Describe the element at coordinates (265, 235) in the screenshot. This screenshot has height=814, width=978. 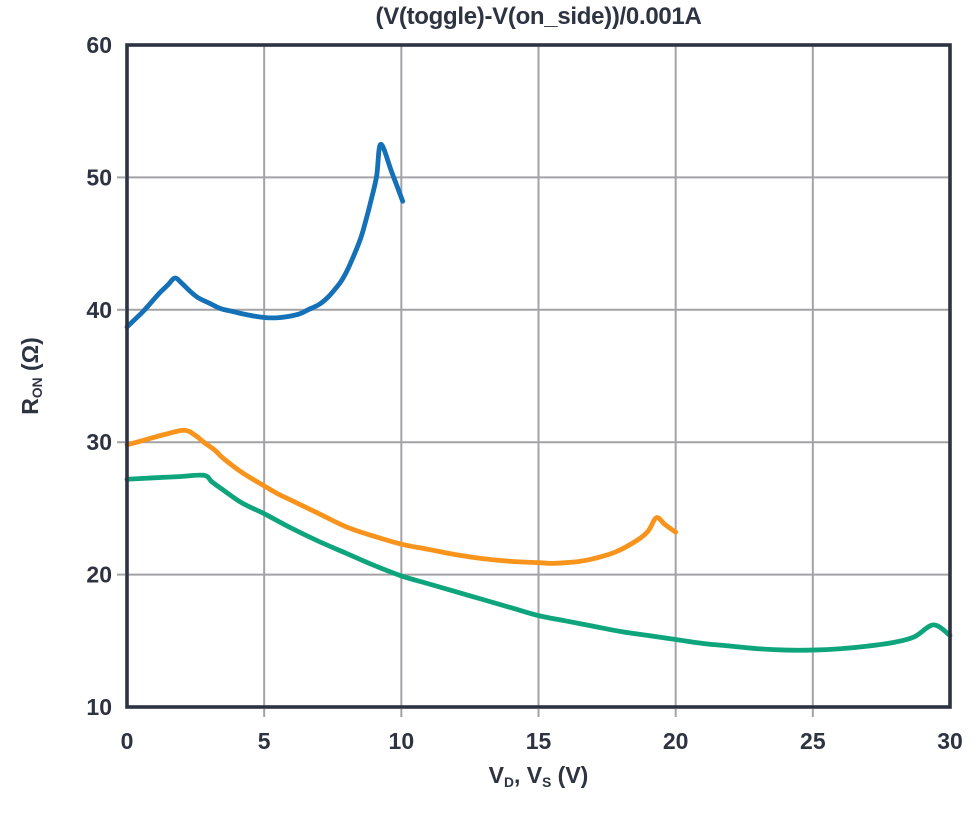
I see `blue-curve` at that location.